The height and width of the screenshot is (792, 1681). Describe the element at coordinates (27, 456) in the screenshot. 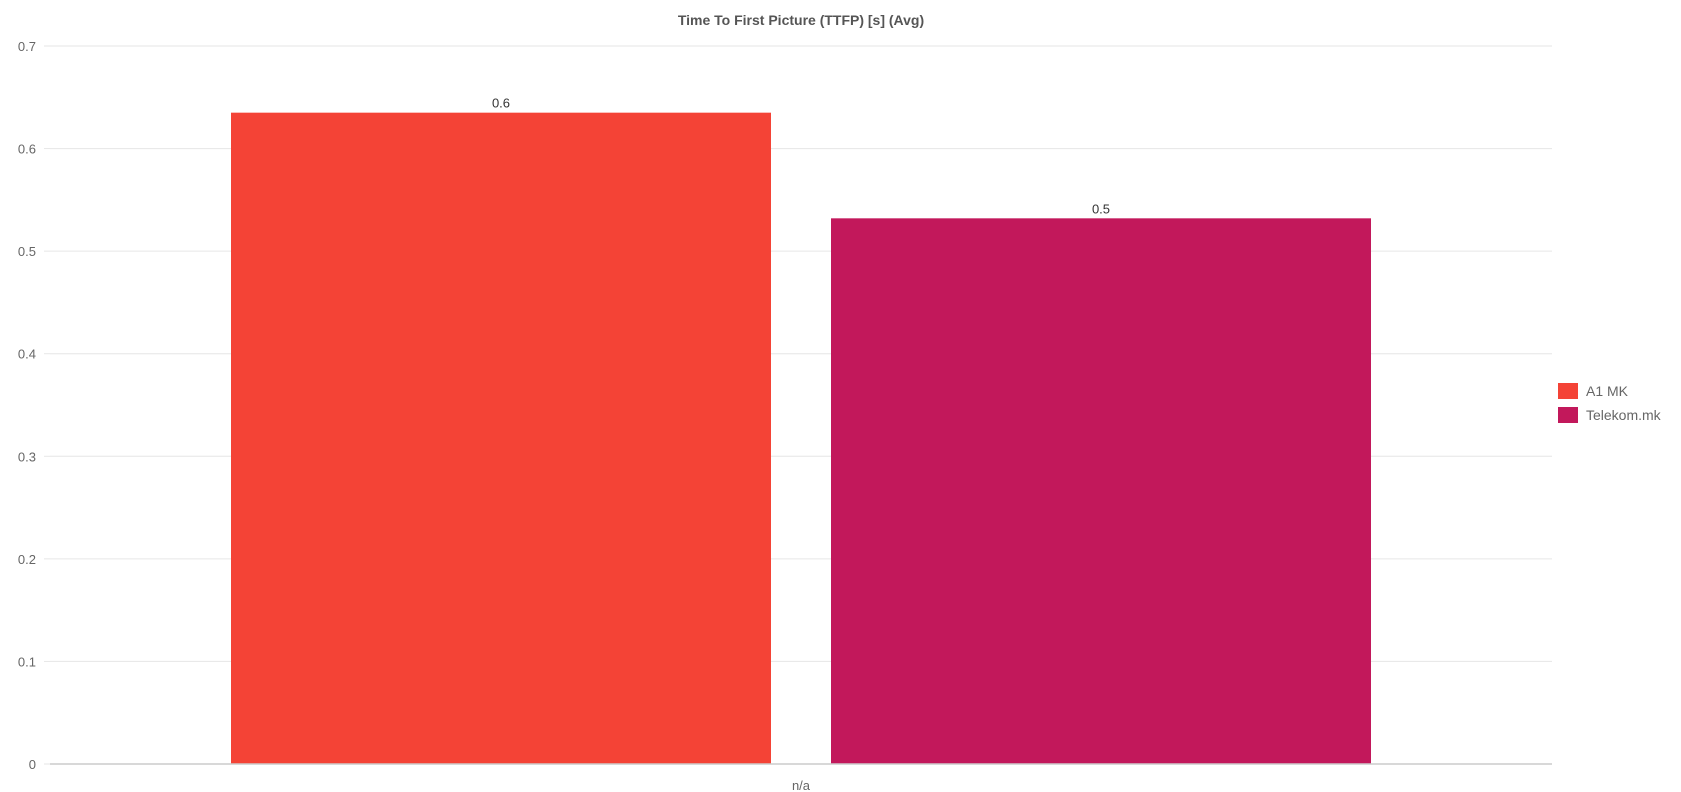

I see `y-tick-label: 0.3` at that location.